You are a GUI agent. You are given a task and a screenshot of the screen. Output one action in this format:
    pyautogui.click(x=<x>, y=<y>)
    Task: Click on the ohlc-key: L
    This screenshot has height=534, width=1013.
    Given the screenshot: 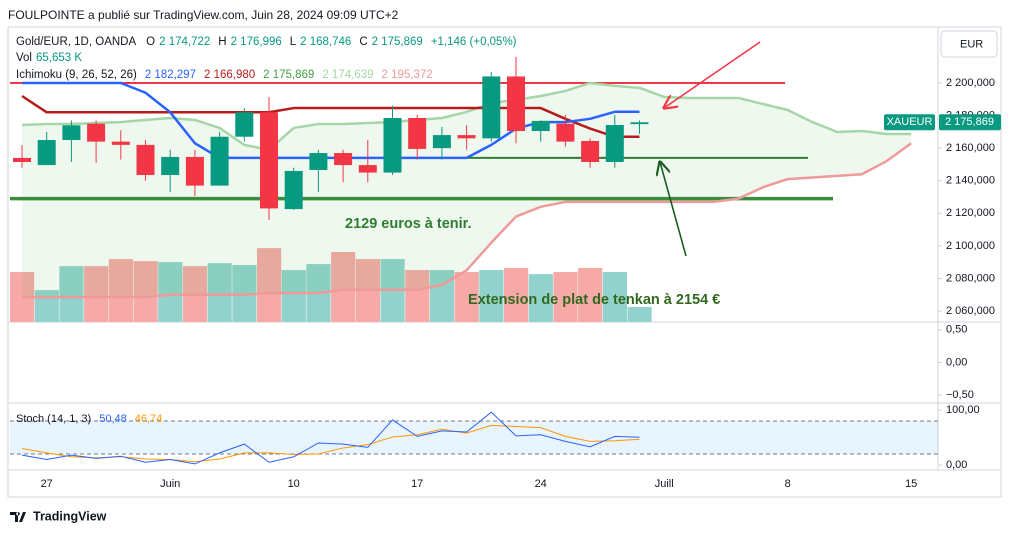 What is the action you would take?
    pyautogui.click(x=293, y=42)
    